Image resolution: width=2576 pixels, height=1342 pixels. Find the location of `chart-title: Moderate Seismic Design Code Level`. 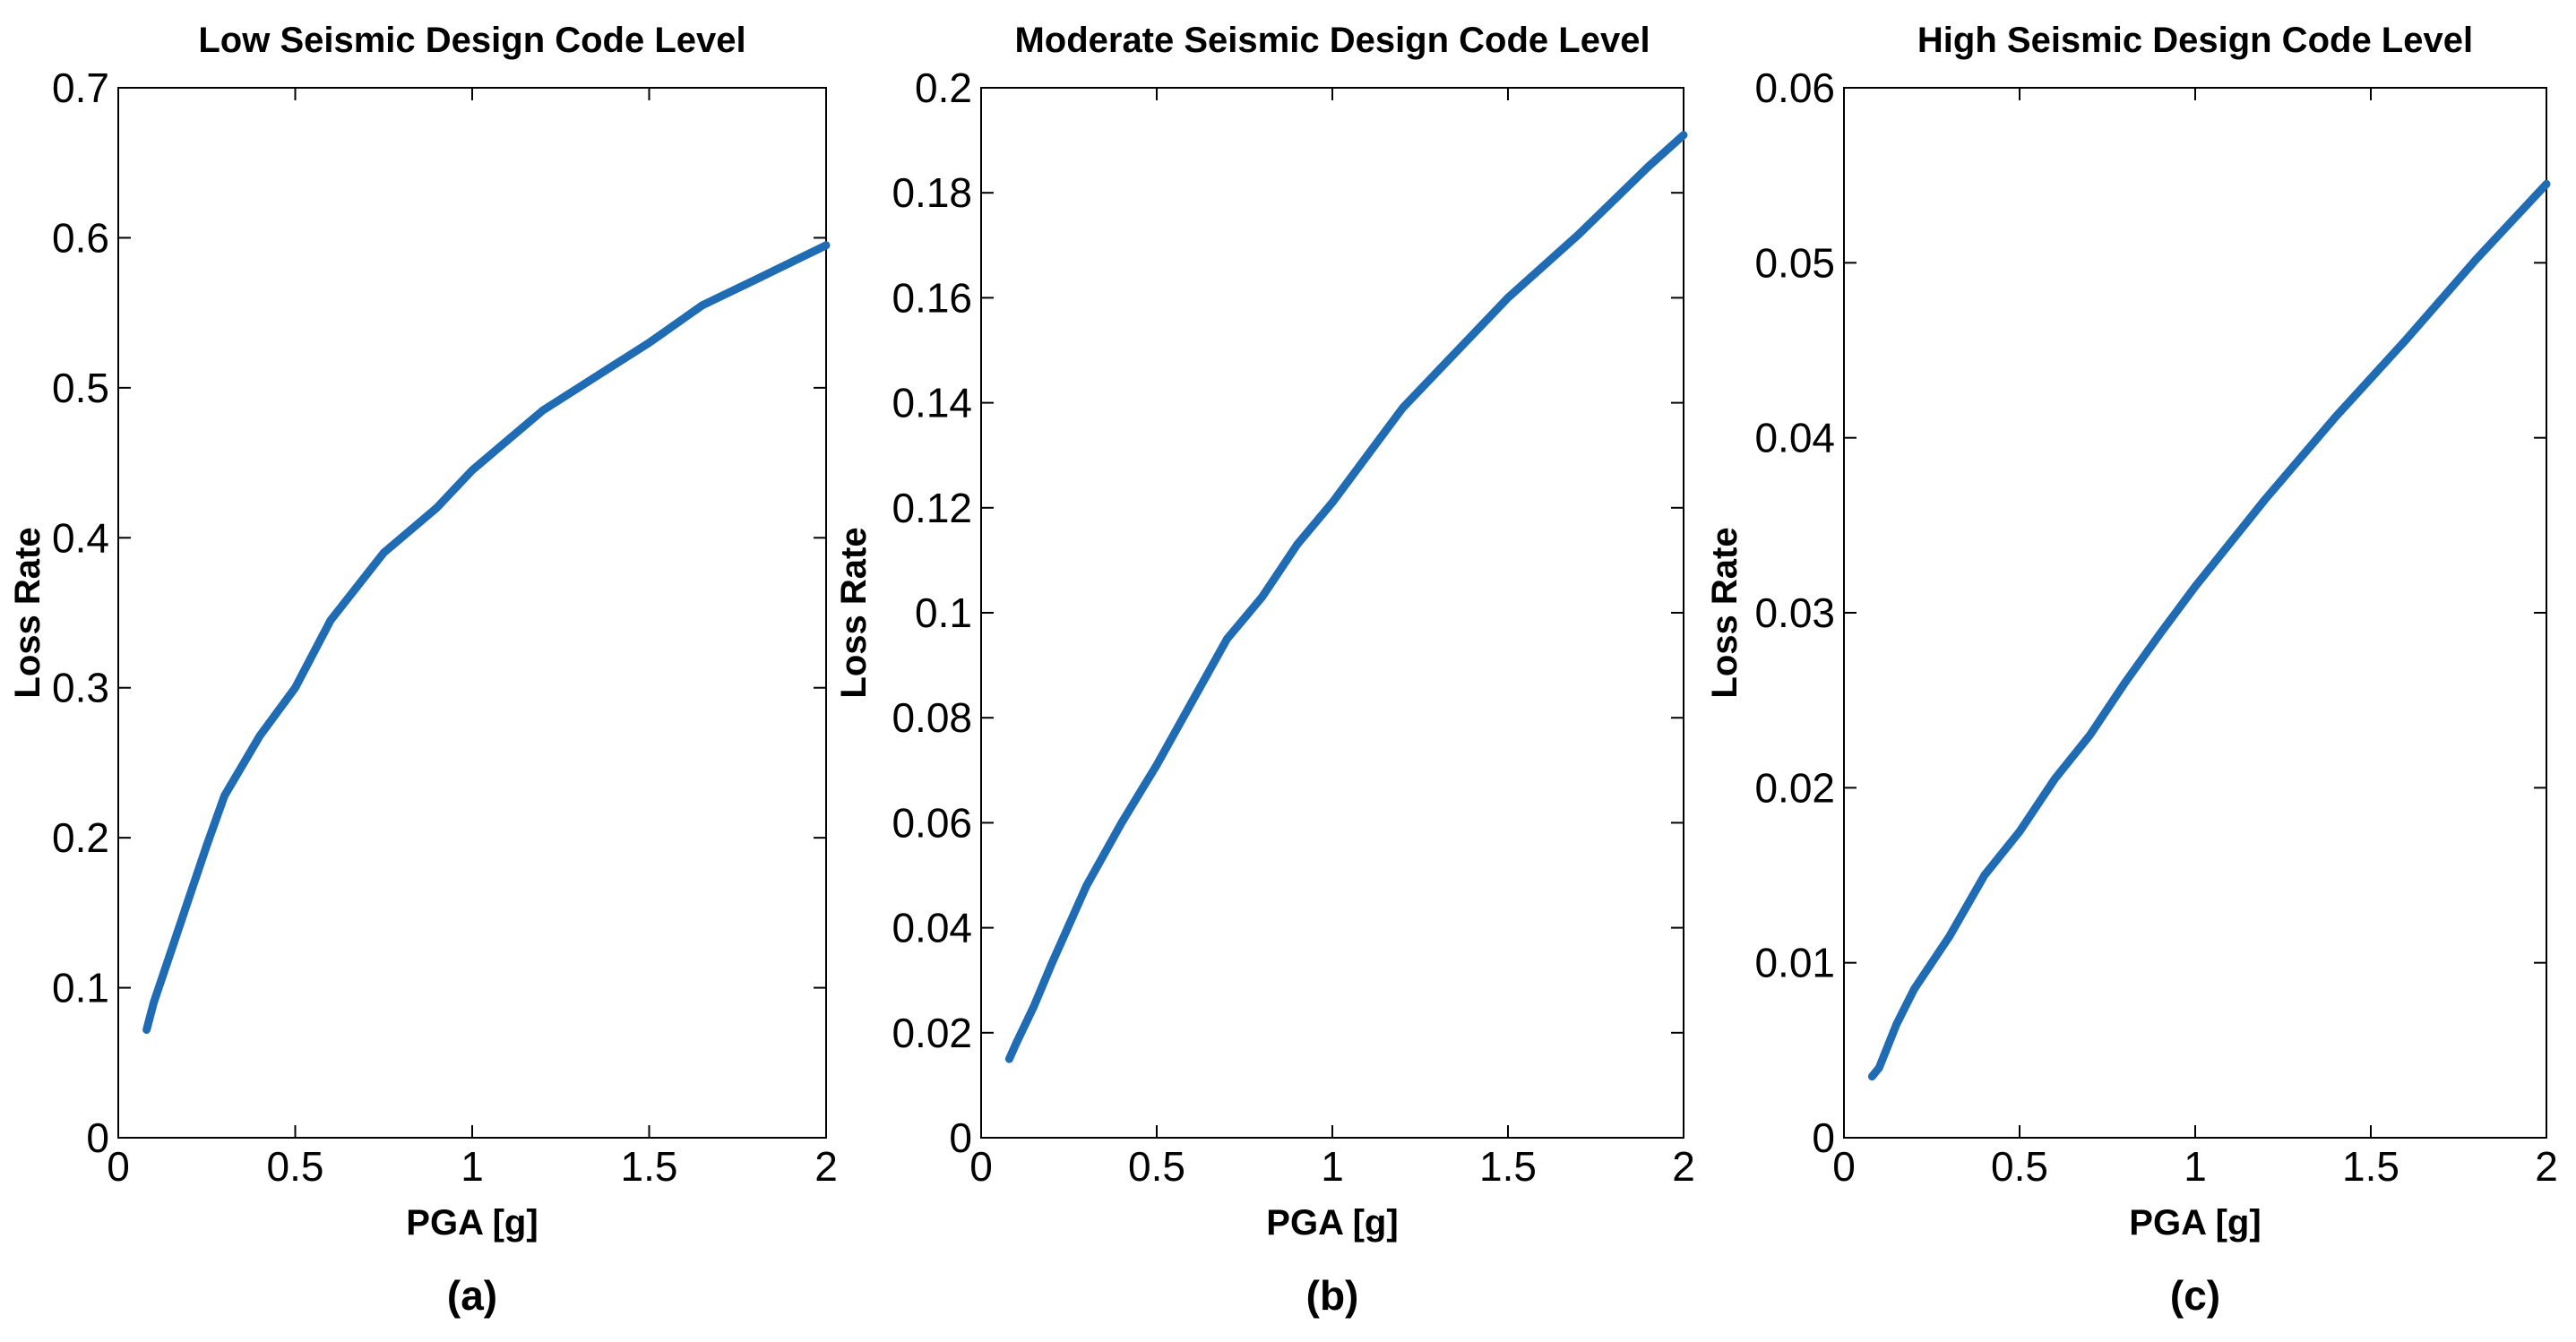

chart-title: Moderate Seismic Design Code Level is located at coordinates (1332, 40).